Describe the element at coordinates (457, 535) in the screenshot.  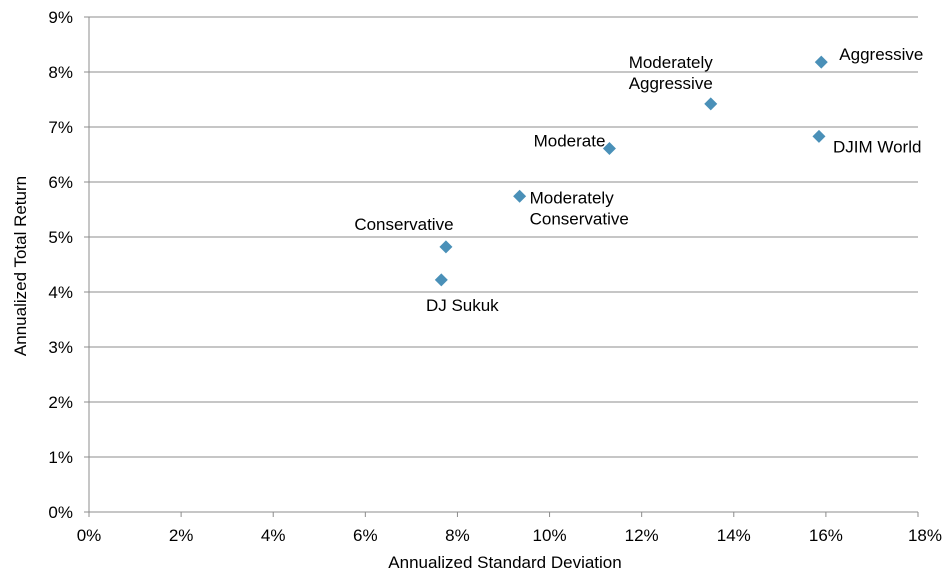
I see `x-tick-label: 8%` at that location.